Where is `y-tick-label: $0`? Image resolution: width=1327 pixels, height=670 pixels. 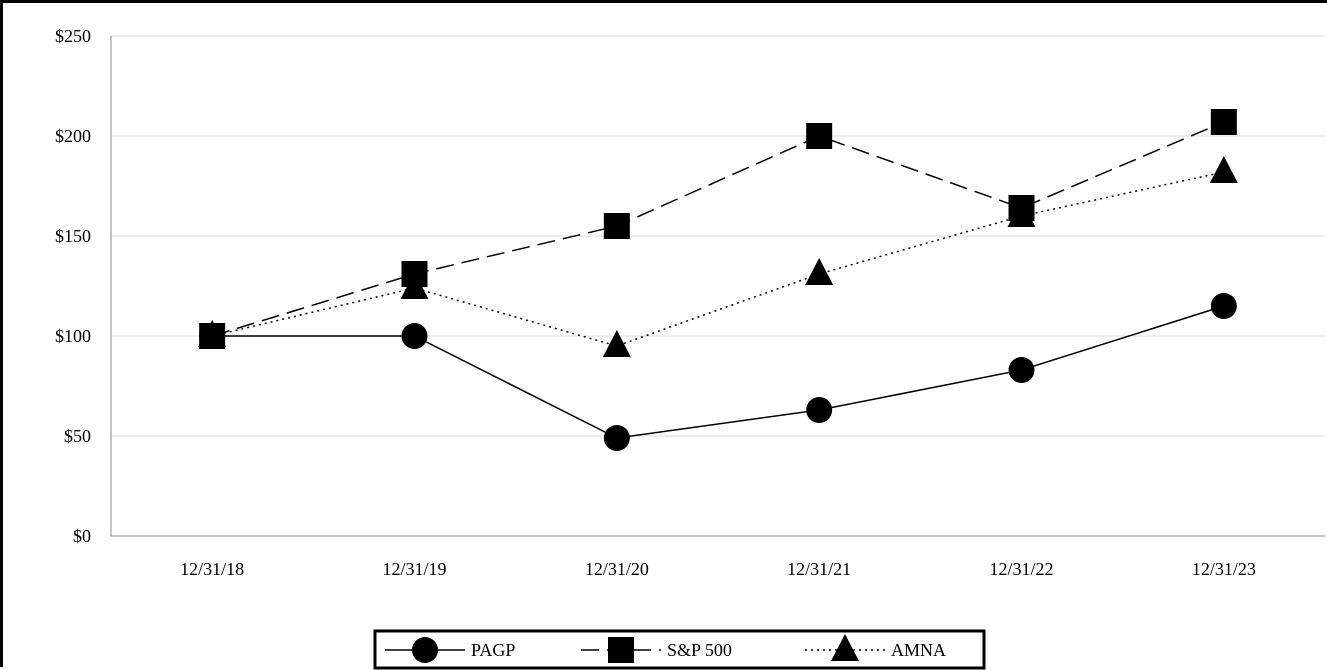
y-tick-label: $0 is located at coordinates (82, 536).